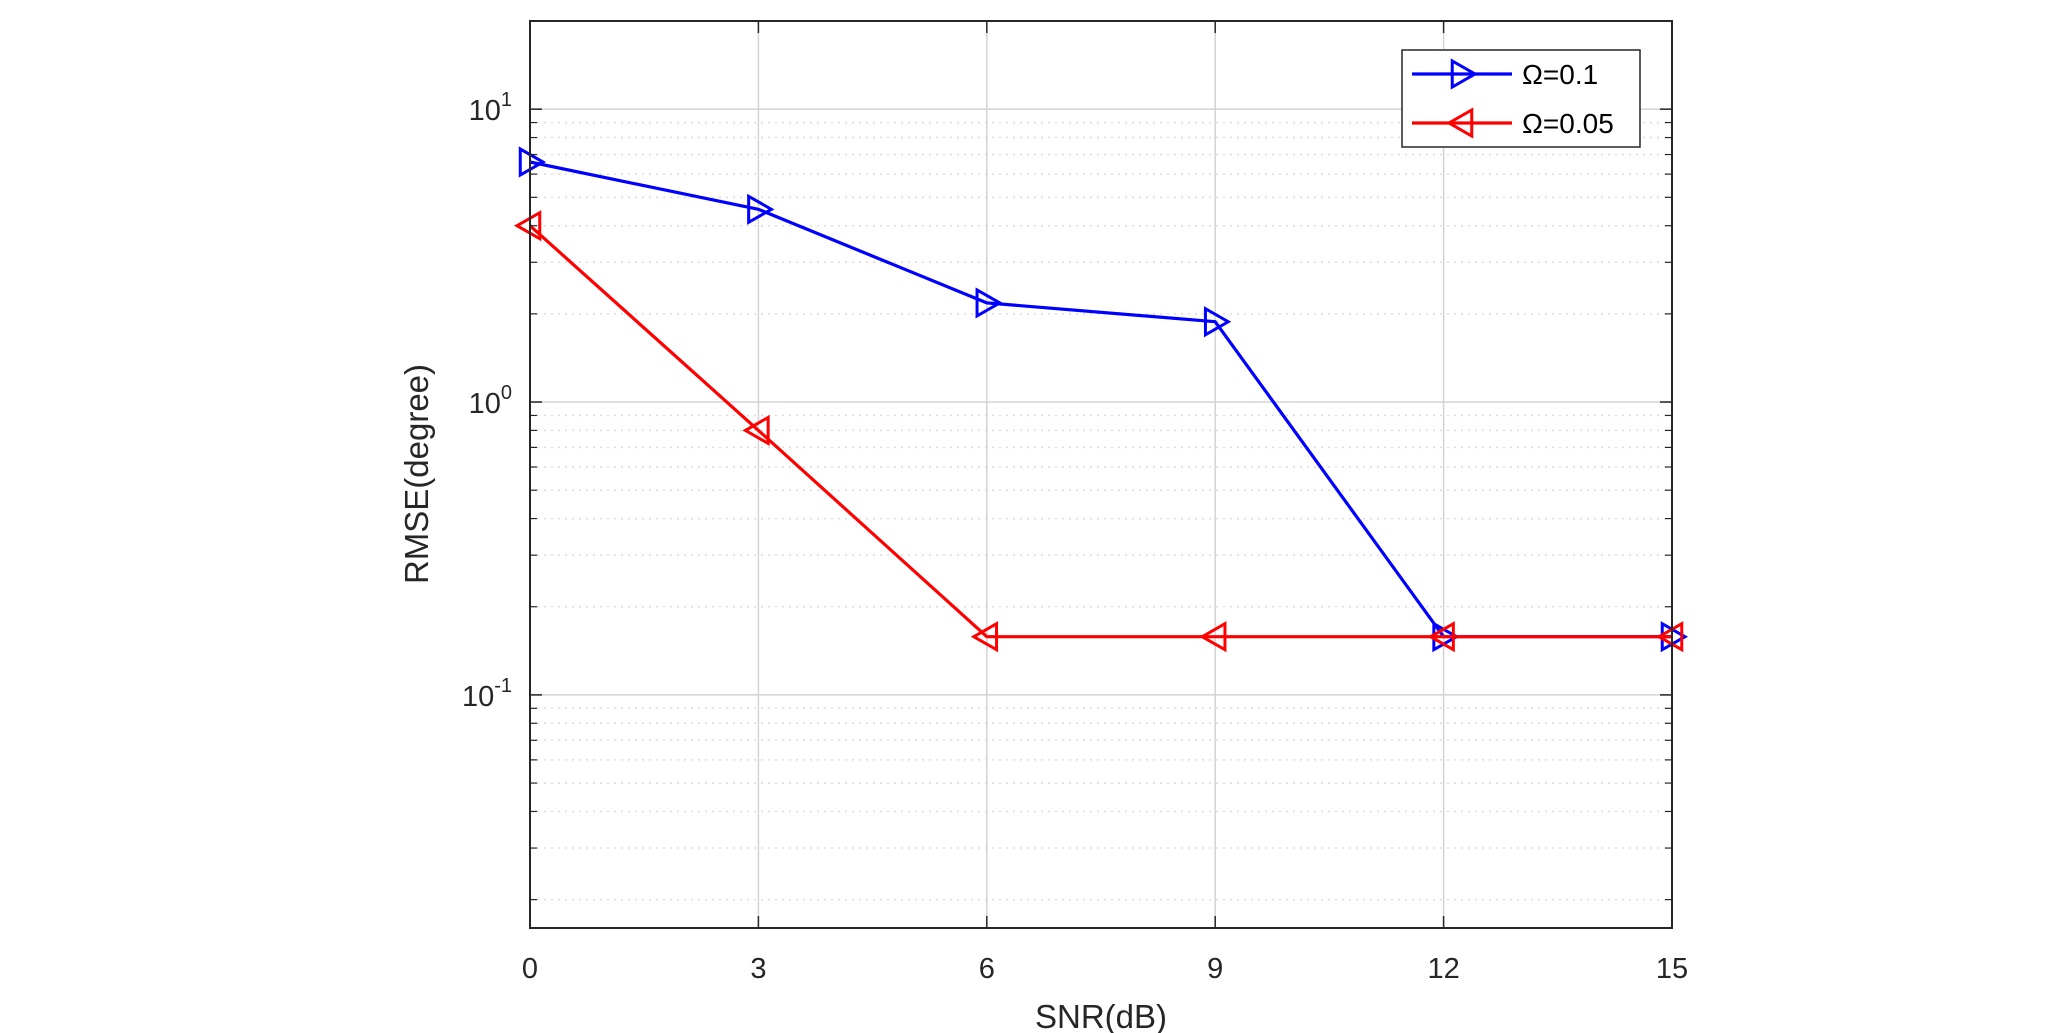 Image resolution: width=2057 pixels, height=1033 pixels. What do you see at coordinates (503, 686) in the screenshot?
I see `y-tick-exponent: -1` at bounding box center [503, 686].